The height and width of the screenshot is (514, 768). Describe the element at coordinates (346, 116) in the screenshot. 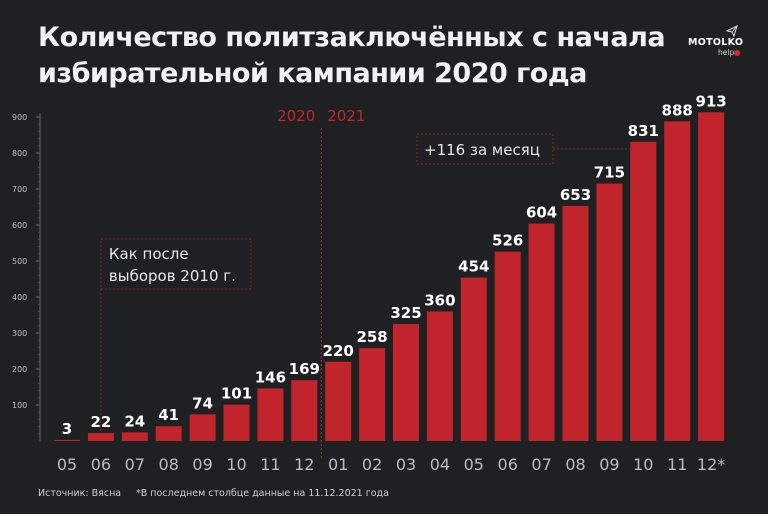

I see `year-label-2021: 2021` at that location.